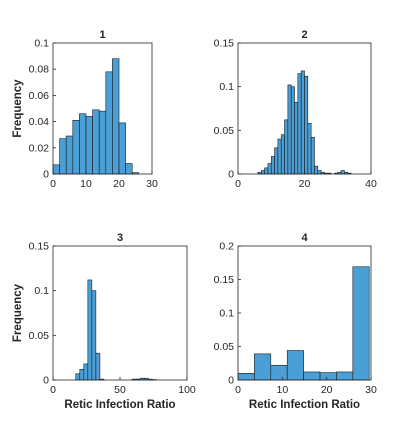 The width and height of the screenshot is (415, 434). Describe the element at coordinates (371, 184) in the screenshot. I see `x-tick-label: 40` at that location.